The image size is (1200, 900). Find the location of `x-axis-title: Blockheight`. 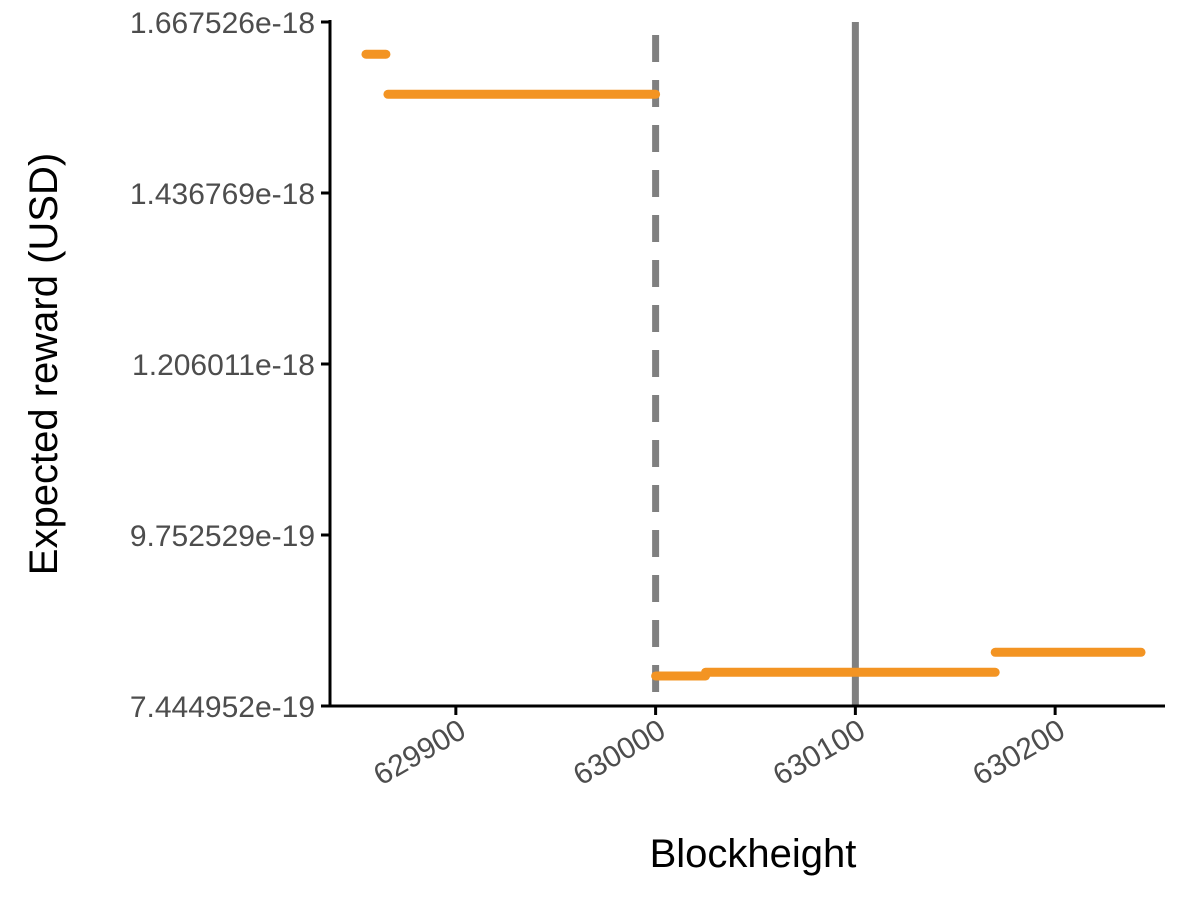

x-axis-title: Blockheight is located at coordinates (753, 854).